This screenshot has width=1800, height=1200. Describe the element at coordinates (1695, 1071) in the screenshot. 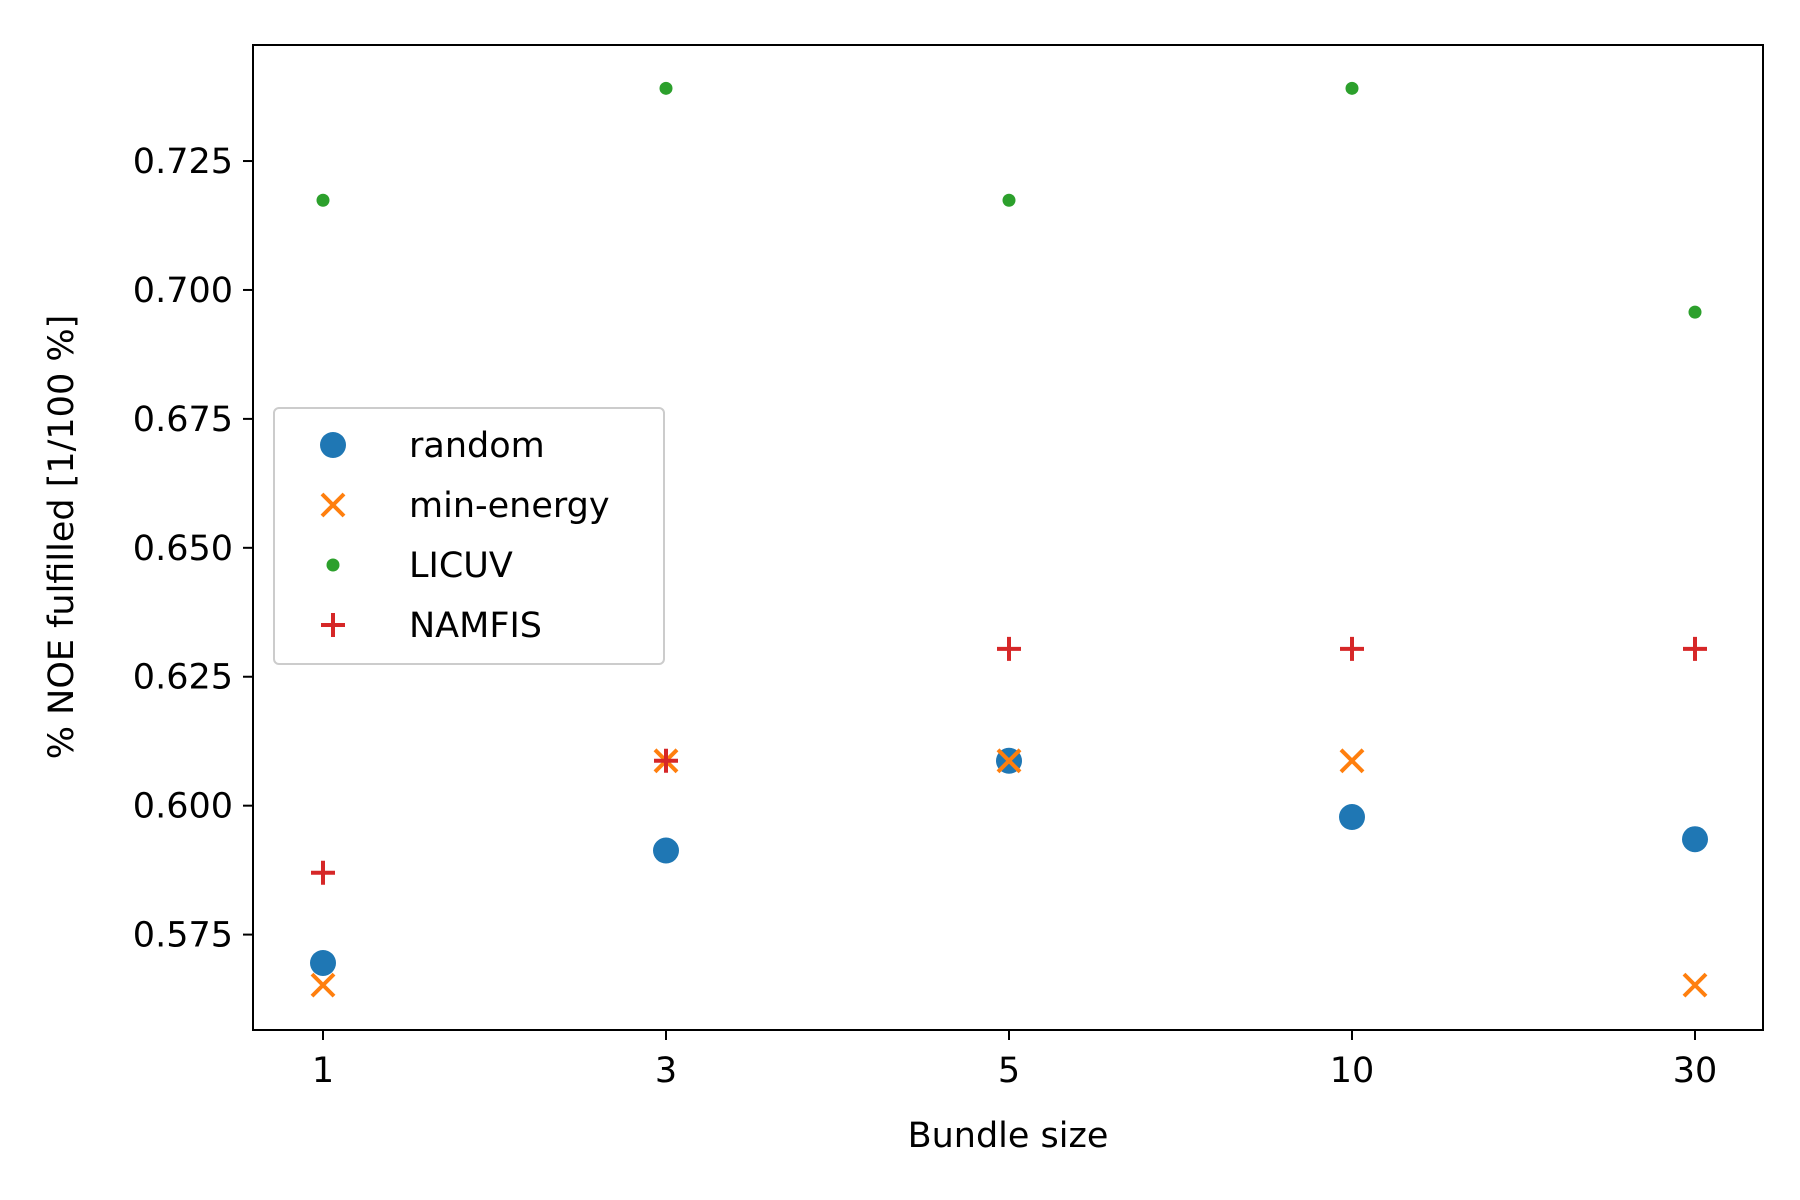

I see `x-tick-label: 30` at that location.